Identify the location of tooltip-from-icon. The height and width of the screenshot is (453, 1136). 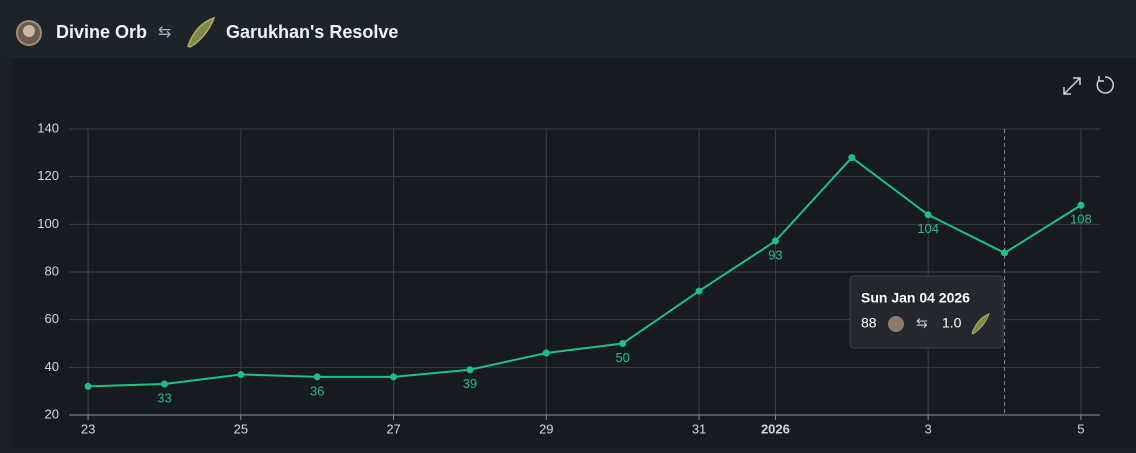
(896, 324).